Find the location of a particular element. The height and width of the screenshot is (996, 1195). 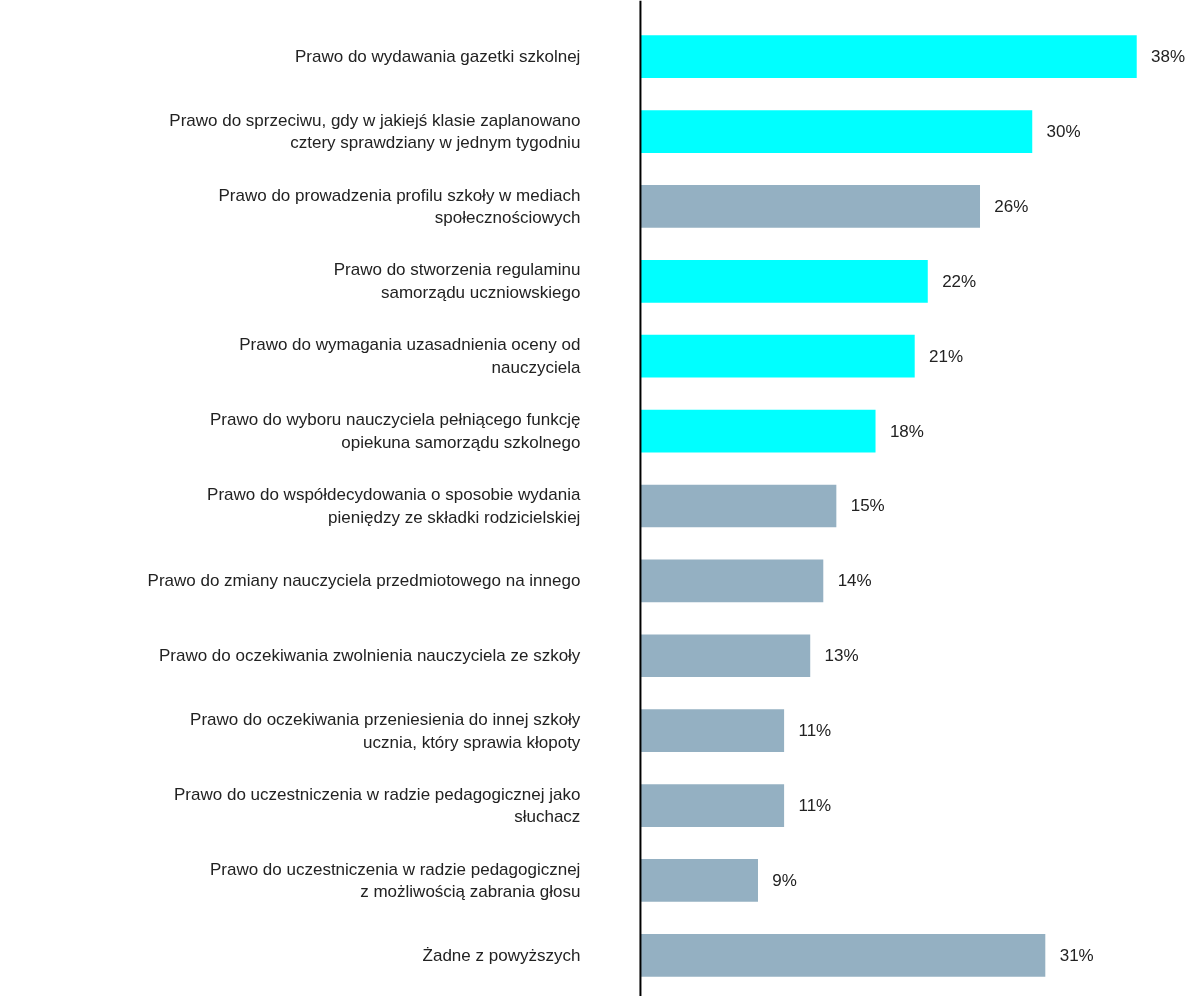

data-label: 14% is located at coordinates (854, 581).